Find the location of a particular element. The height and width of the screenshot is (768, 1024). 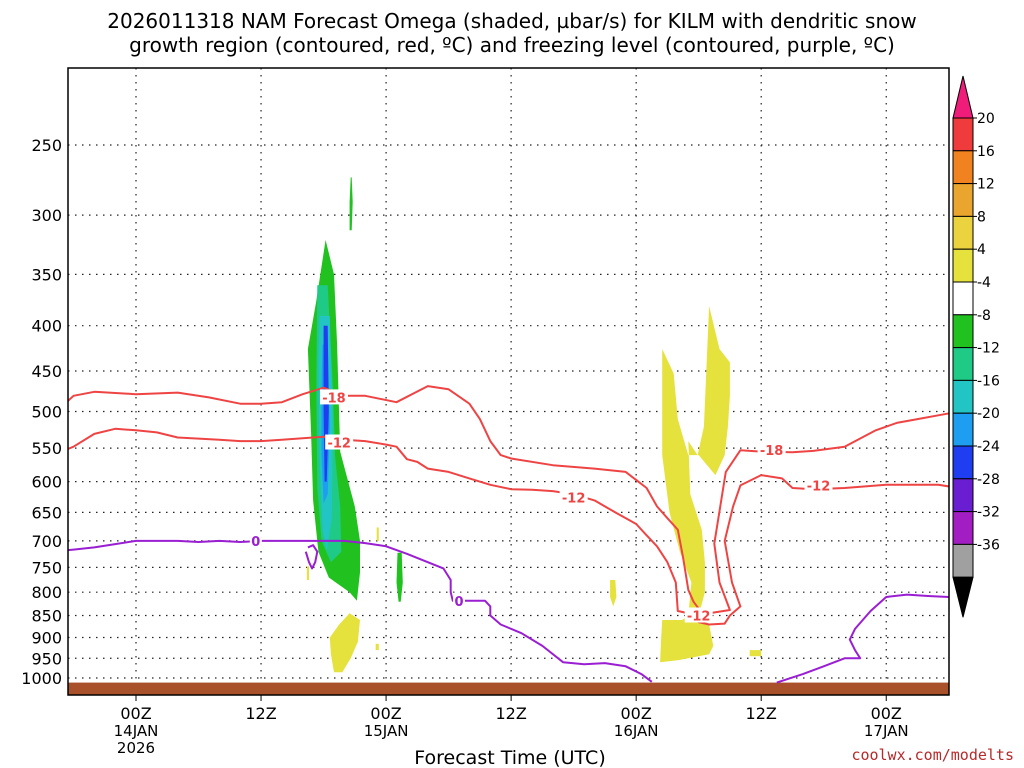

y-tick-label: 350 is located at coordinates (46, 274).